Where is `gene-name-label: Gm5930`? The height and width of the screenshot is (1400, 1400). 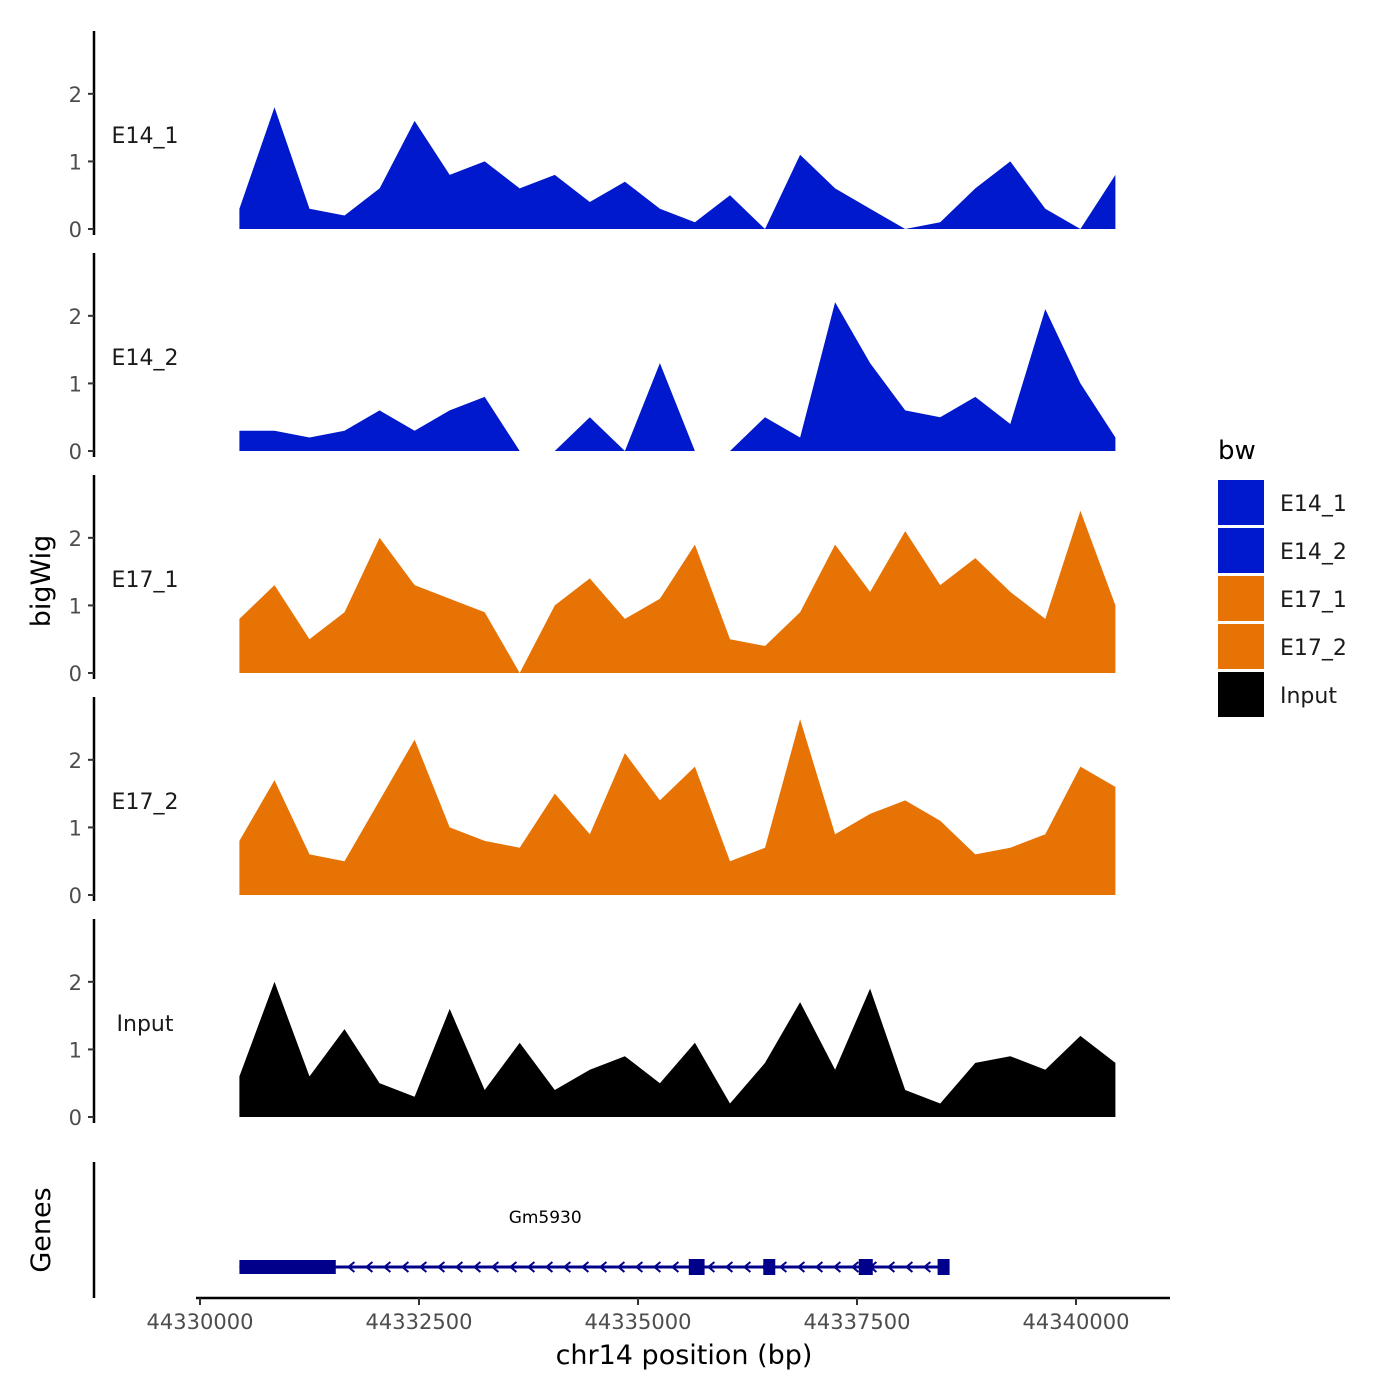
gene-name-label: Gm5930 is located at coordinates (545, 1218).